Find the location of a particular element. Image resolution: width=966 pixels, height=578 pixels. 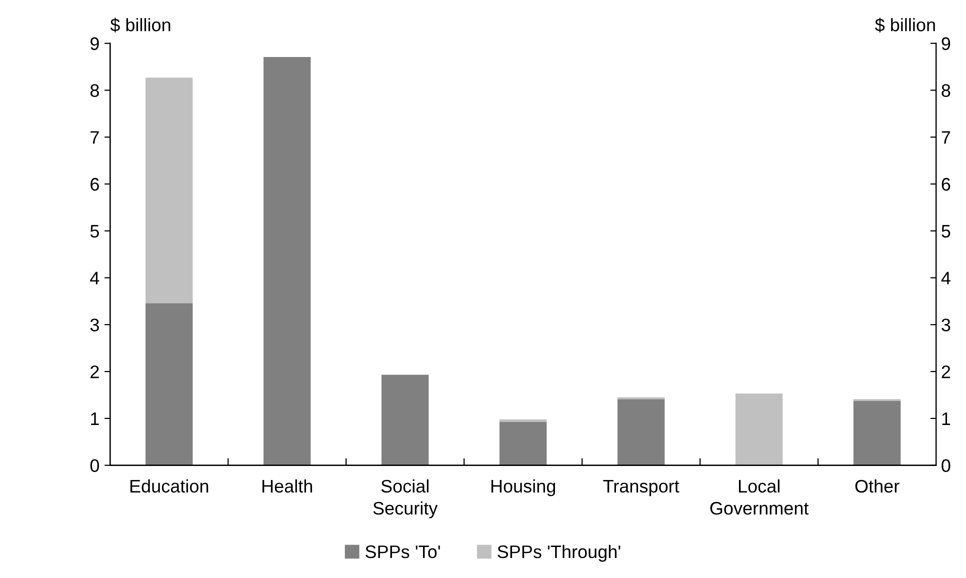

y-tick-label: 7 is located at coordinates (94, 137).